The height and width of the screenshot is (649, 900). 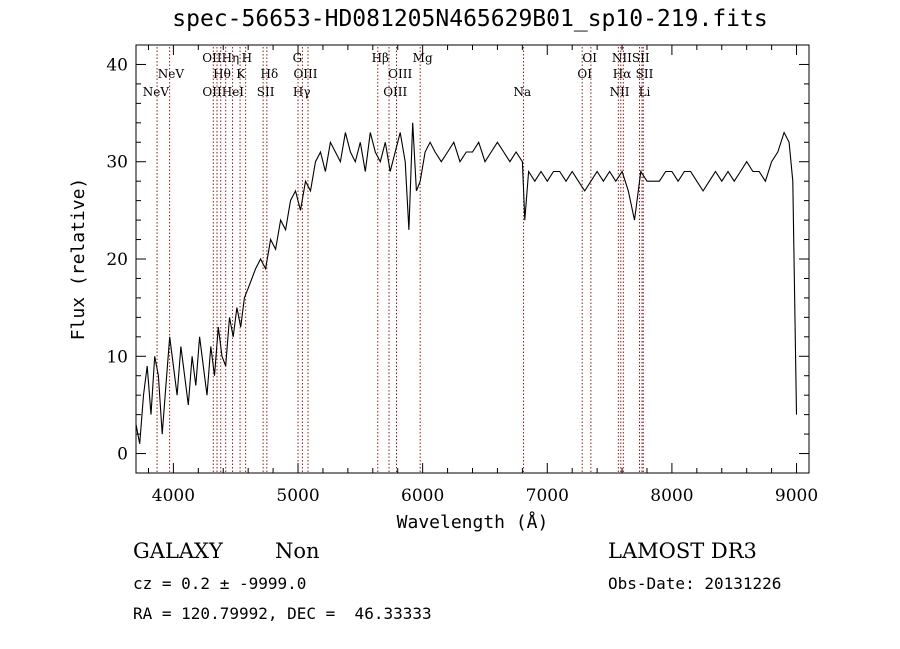 I want to click on line-label: Li, so click(x=645, y=92).